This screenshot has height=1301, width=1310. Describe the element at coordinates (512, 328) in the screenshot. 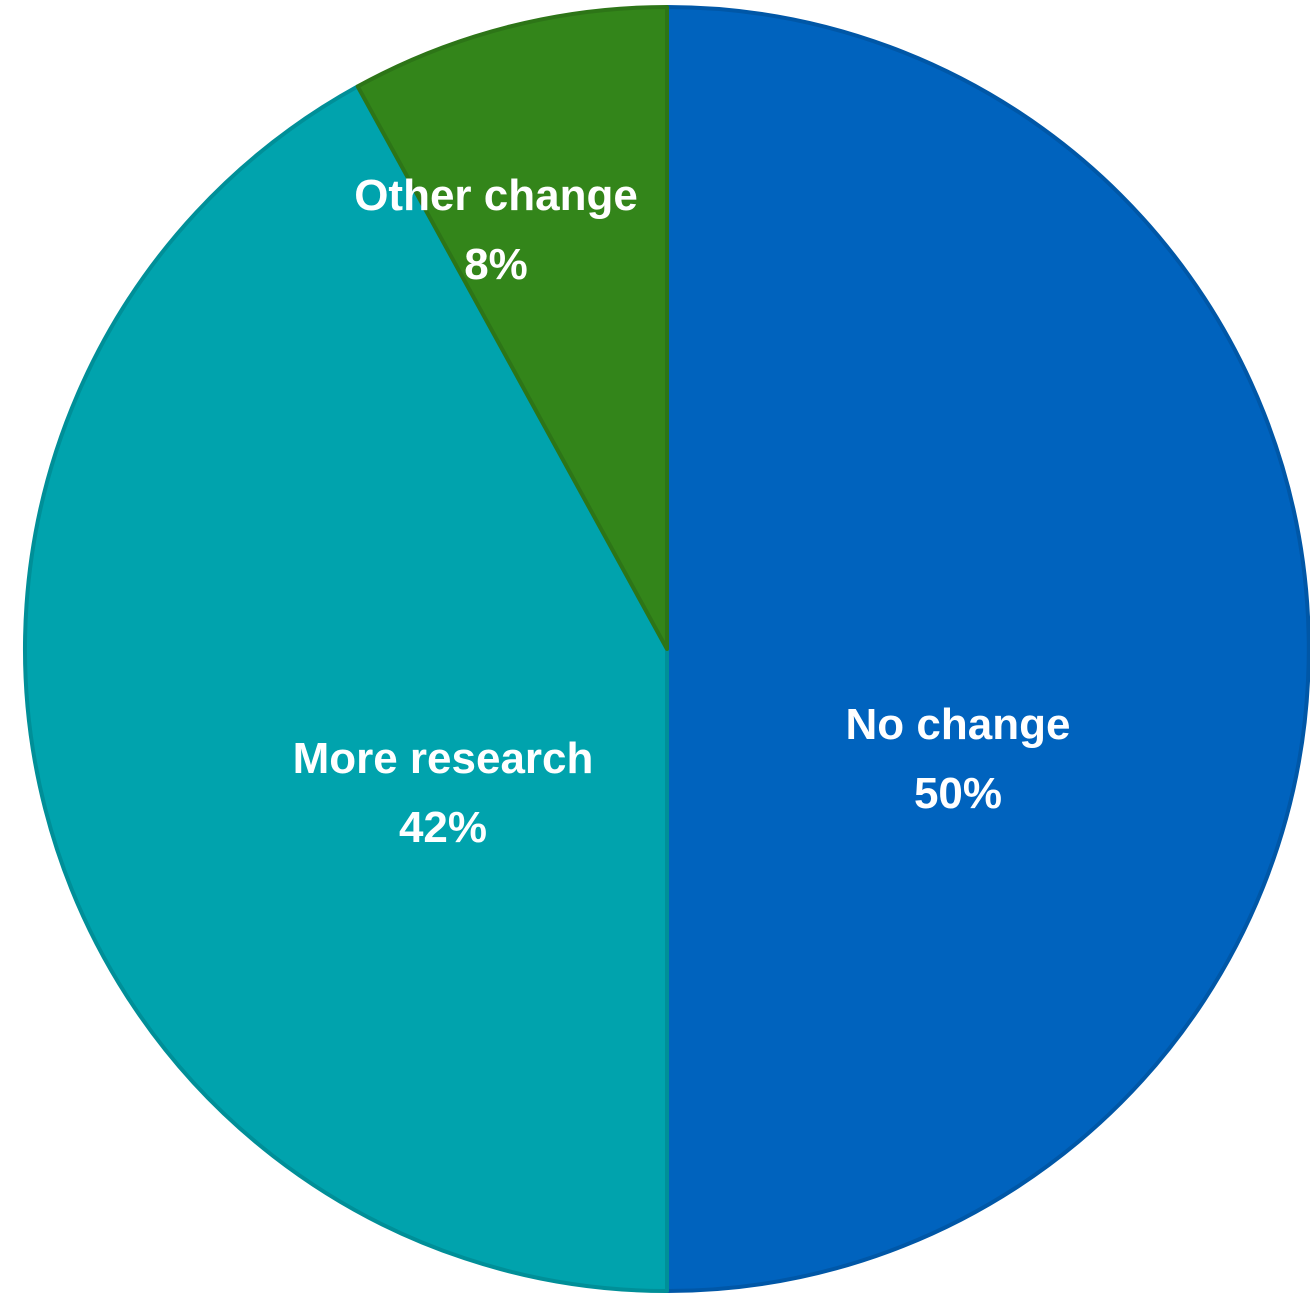

I see `pie-slice-other-change` at that location.